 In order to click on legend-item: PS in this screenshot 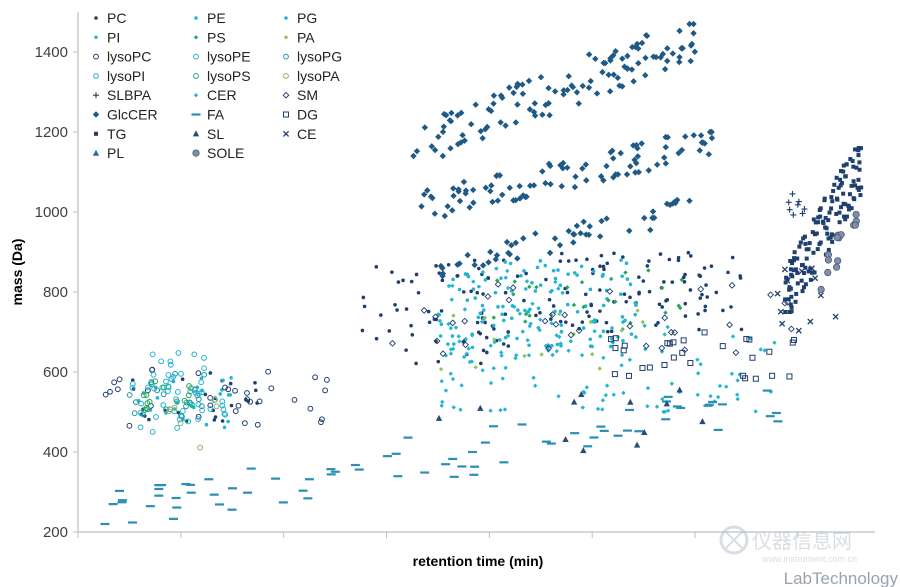, I will do `click(209, 37)`.